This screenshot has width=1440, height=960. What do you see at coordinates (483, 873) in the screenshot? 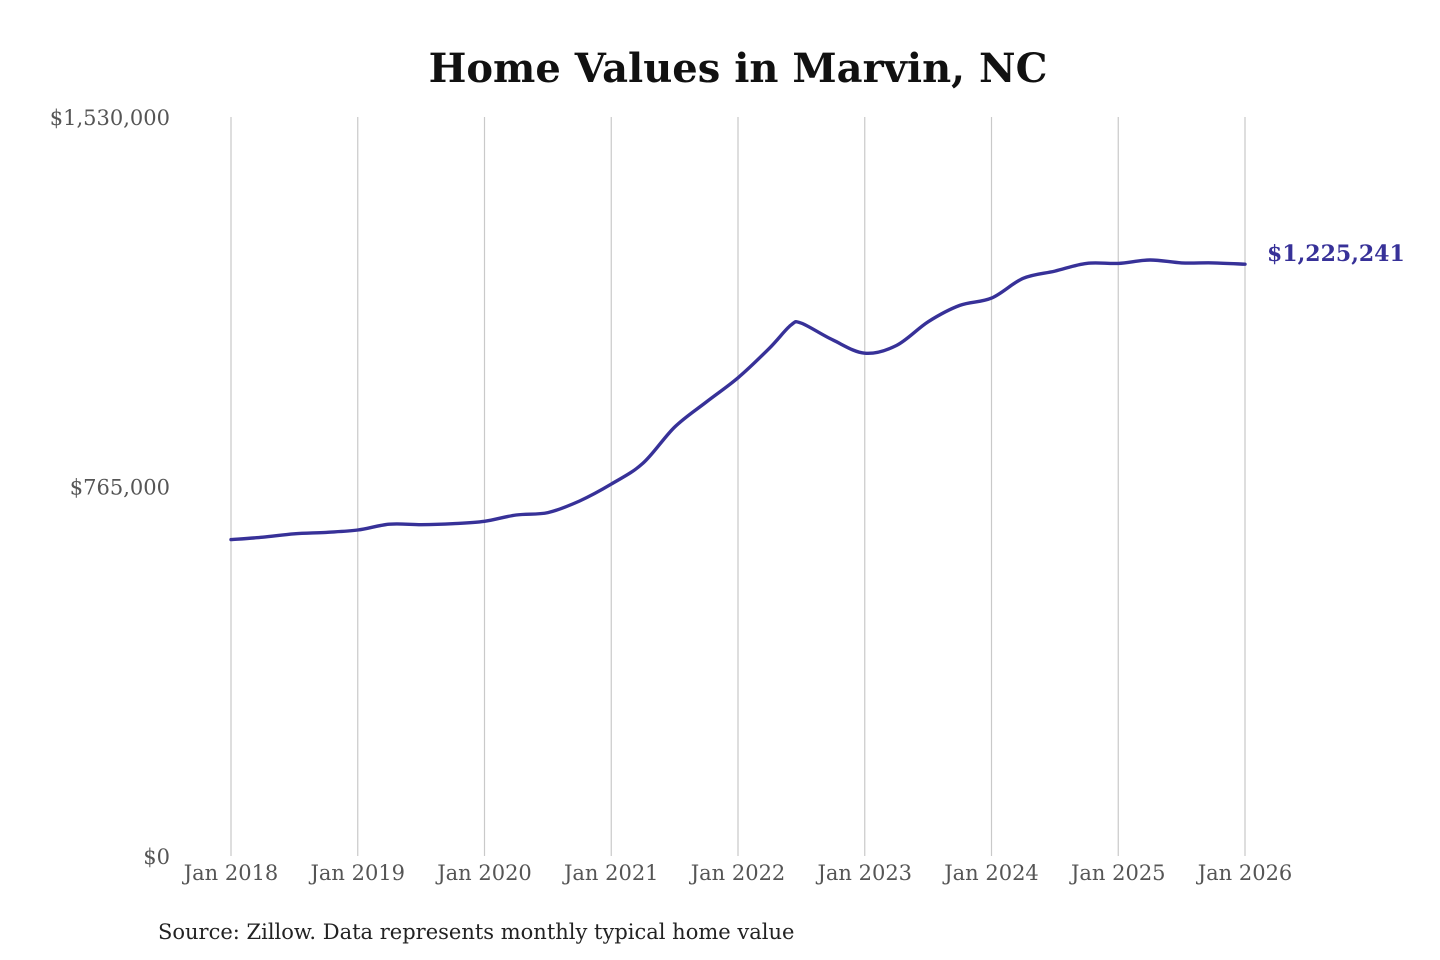
I see `x-tick-label: Jan 2020` at bounding box center [483, 873].